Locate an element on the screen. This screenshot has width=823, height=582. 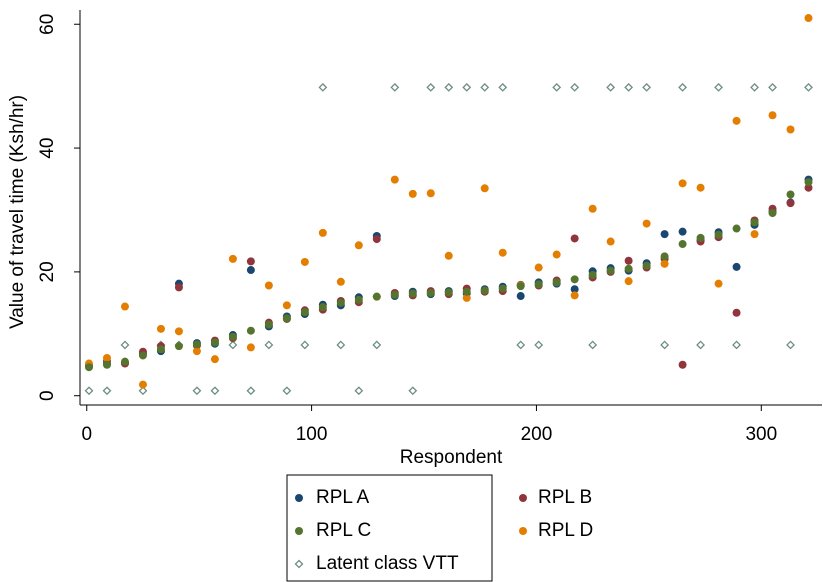
y-tick-label: 20 is located at coordinates (47, 271).